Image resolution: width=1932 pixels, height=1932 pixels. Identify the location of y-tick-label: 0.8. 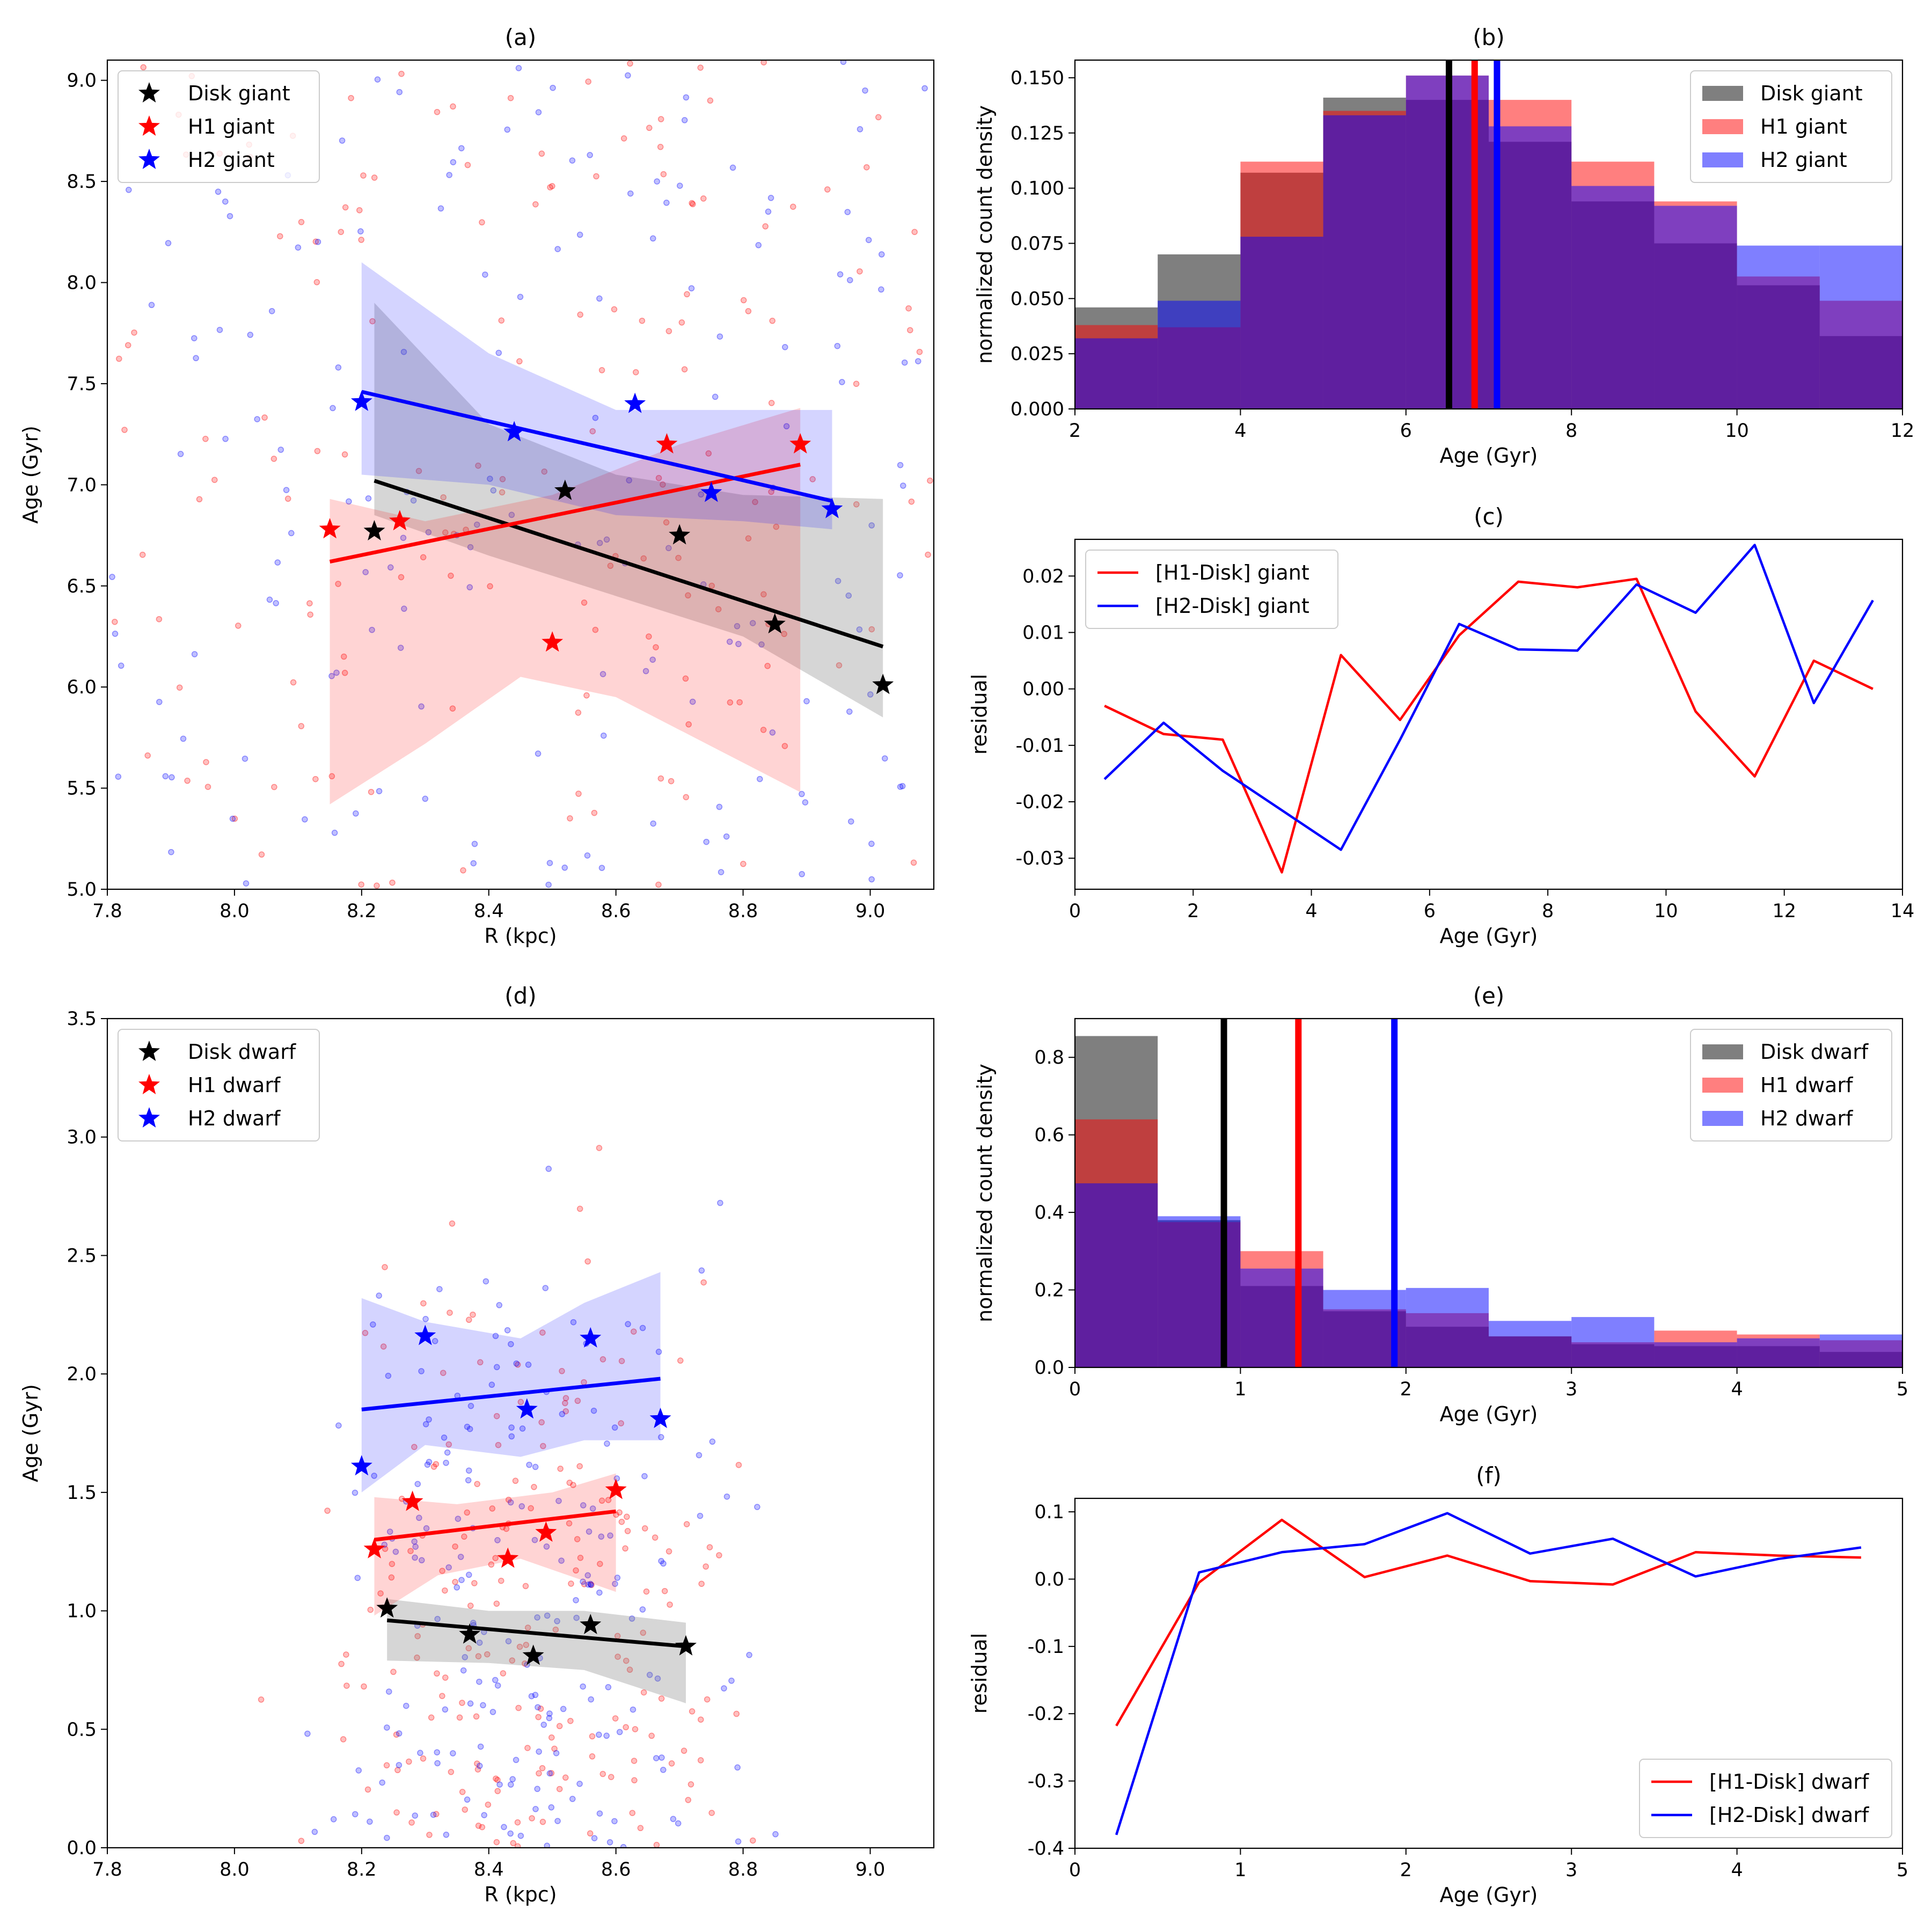
(1049, 1058).